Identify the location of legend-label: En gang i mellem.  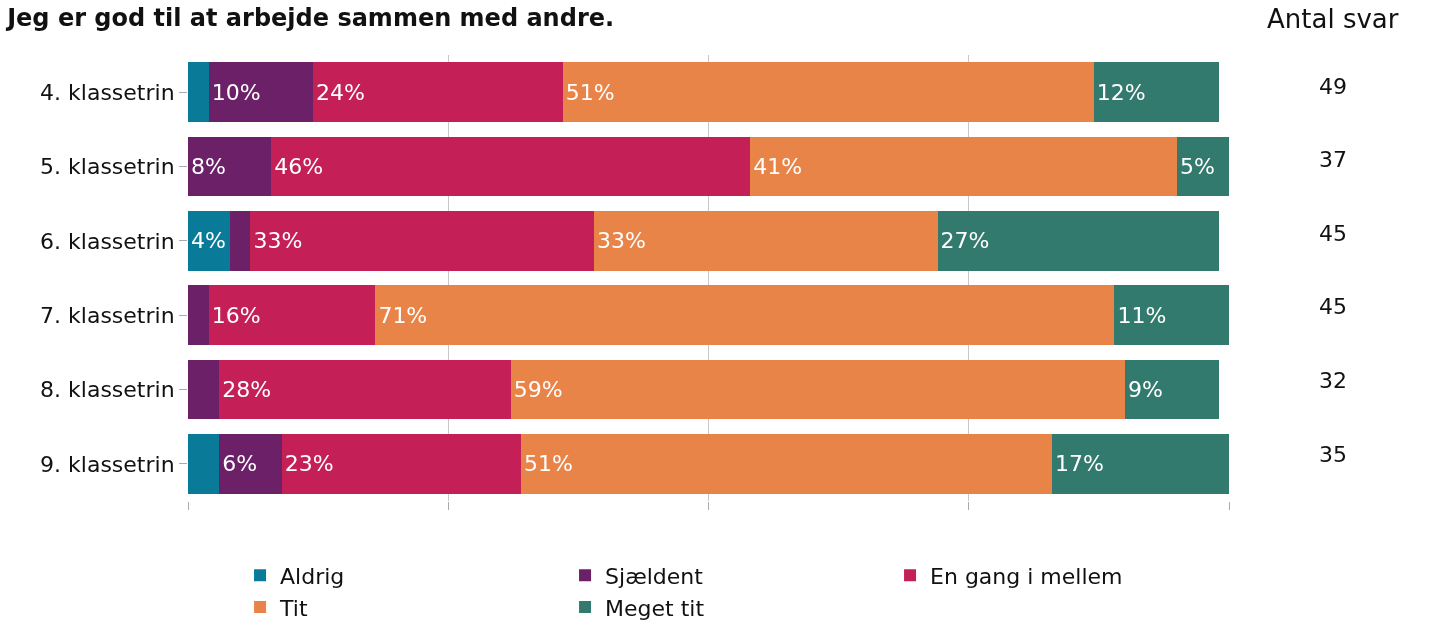
(1026, 576).